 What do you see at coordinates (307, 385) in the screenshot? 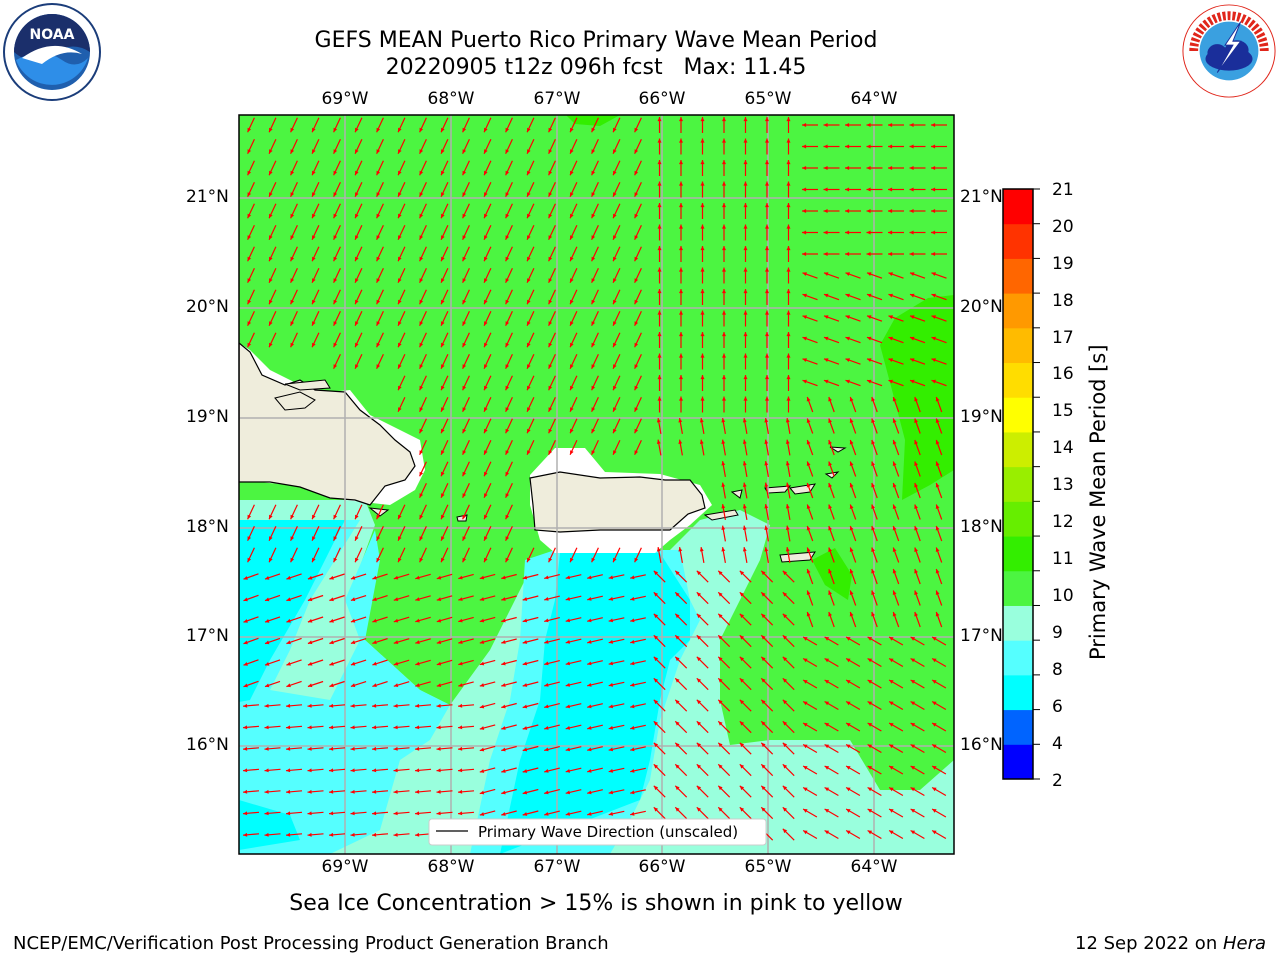
I see `tortuga-island` at bounding box center [307, 385].